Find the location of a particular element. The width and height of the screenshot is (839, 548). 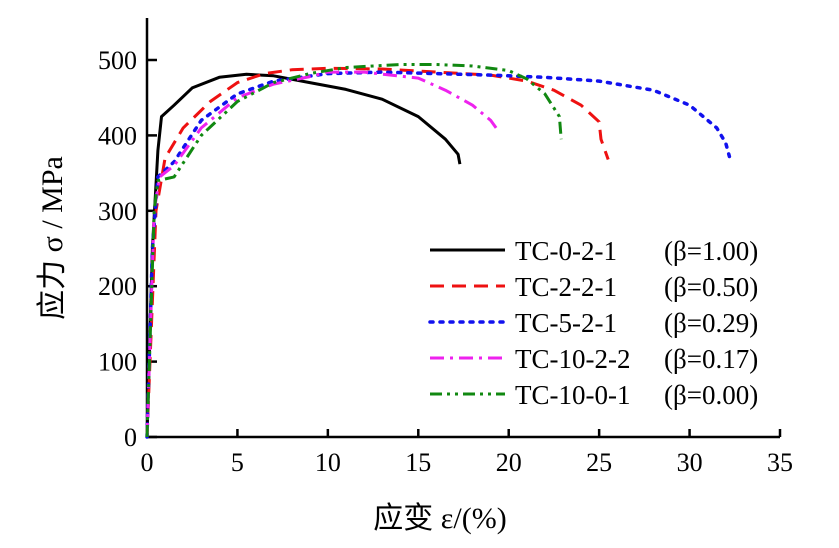

legend-label: TC-2-2-1 is located at coordinates (566, 287).